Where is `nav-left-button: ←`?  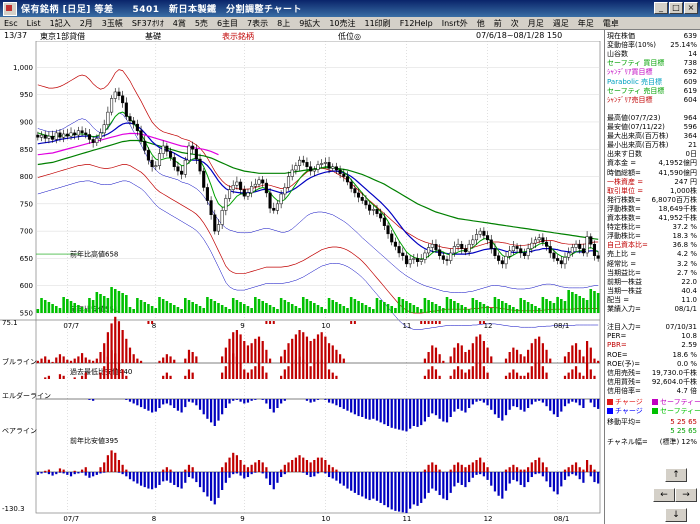
nav-left-button: ← is located at coordinates (664, 495).